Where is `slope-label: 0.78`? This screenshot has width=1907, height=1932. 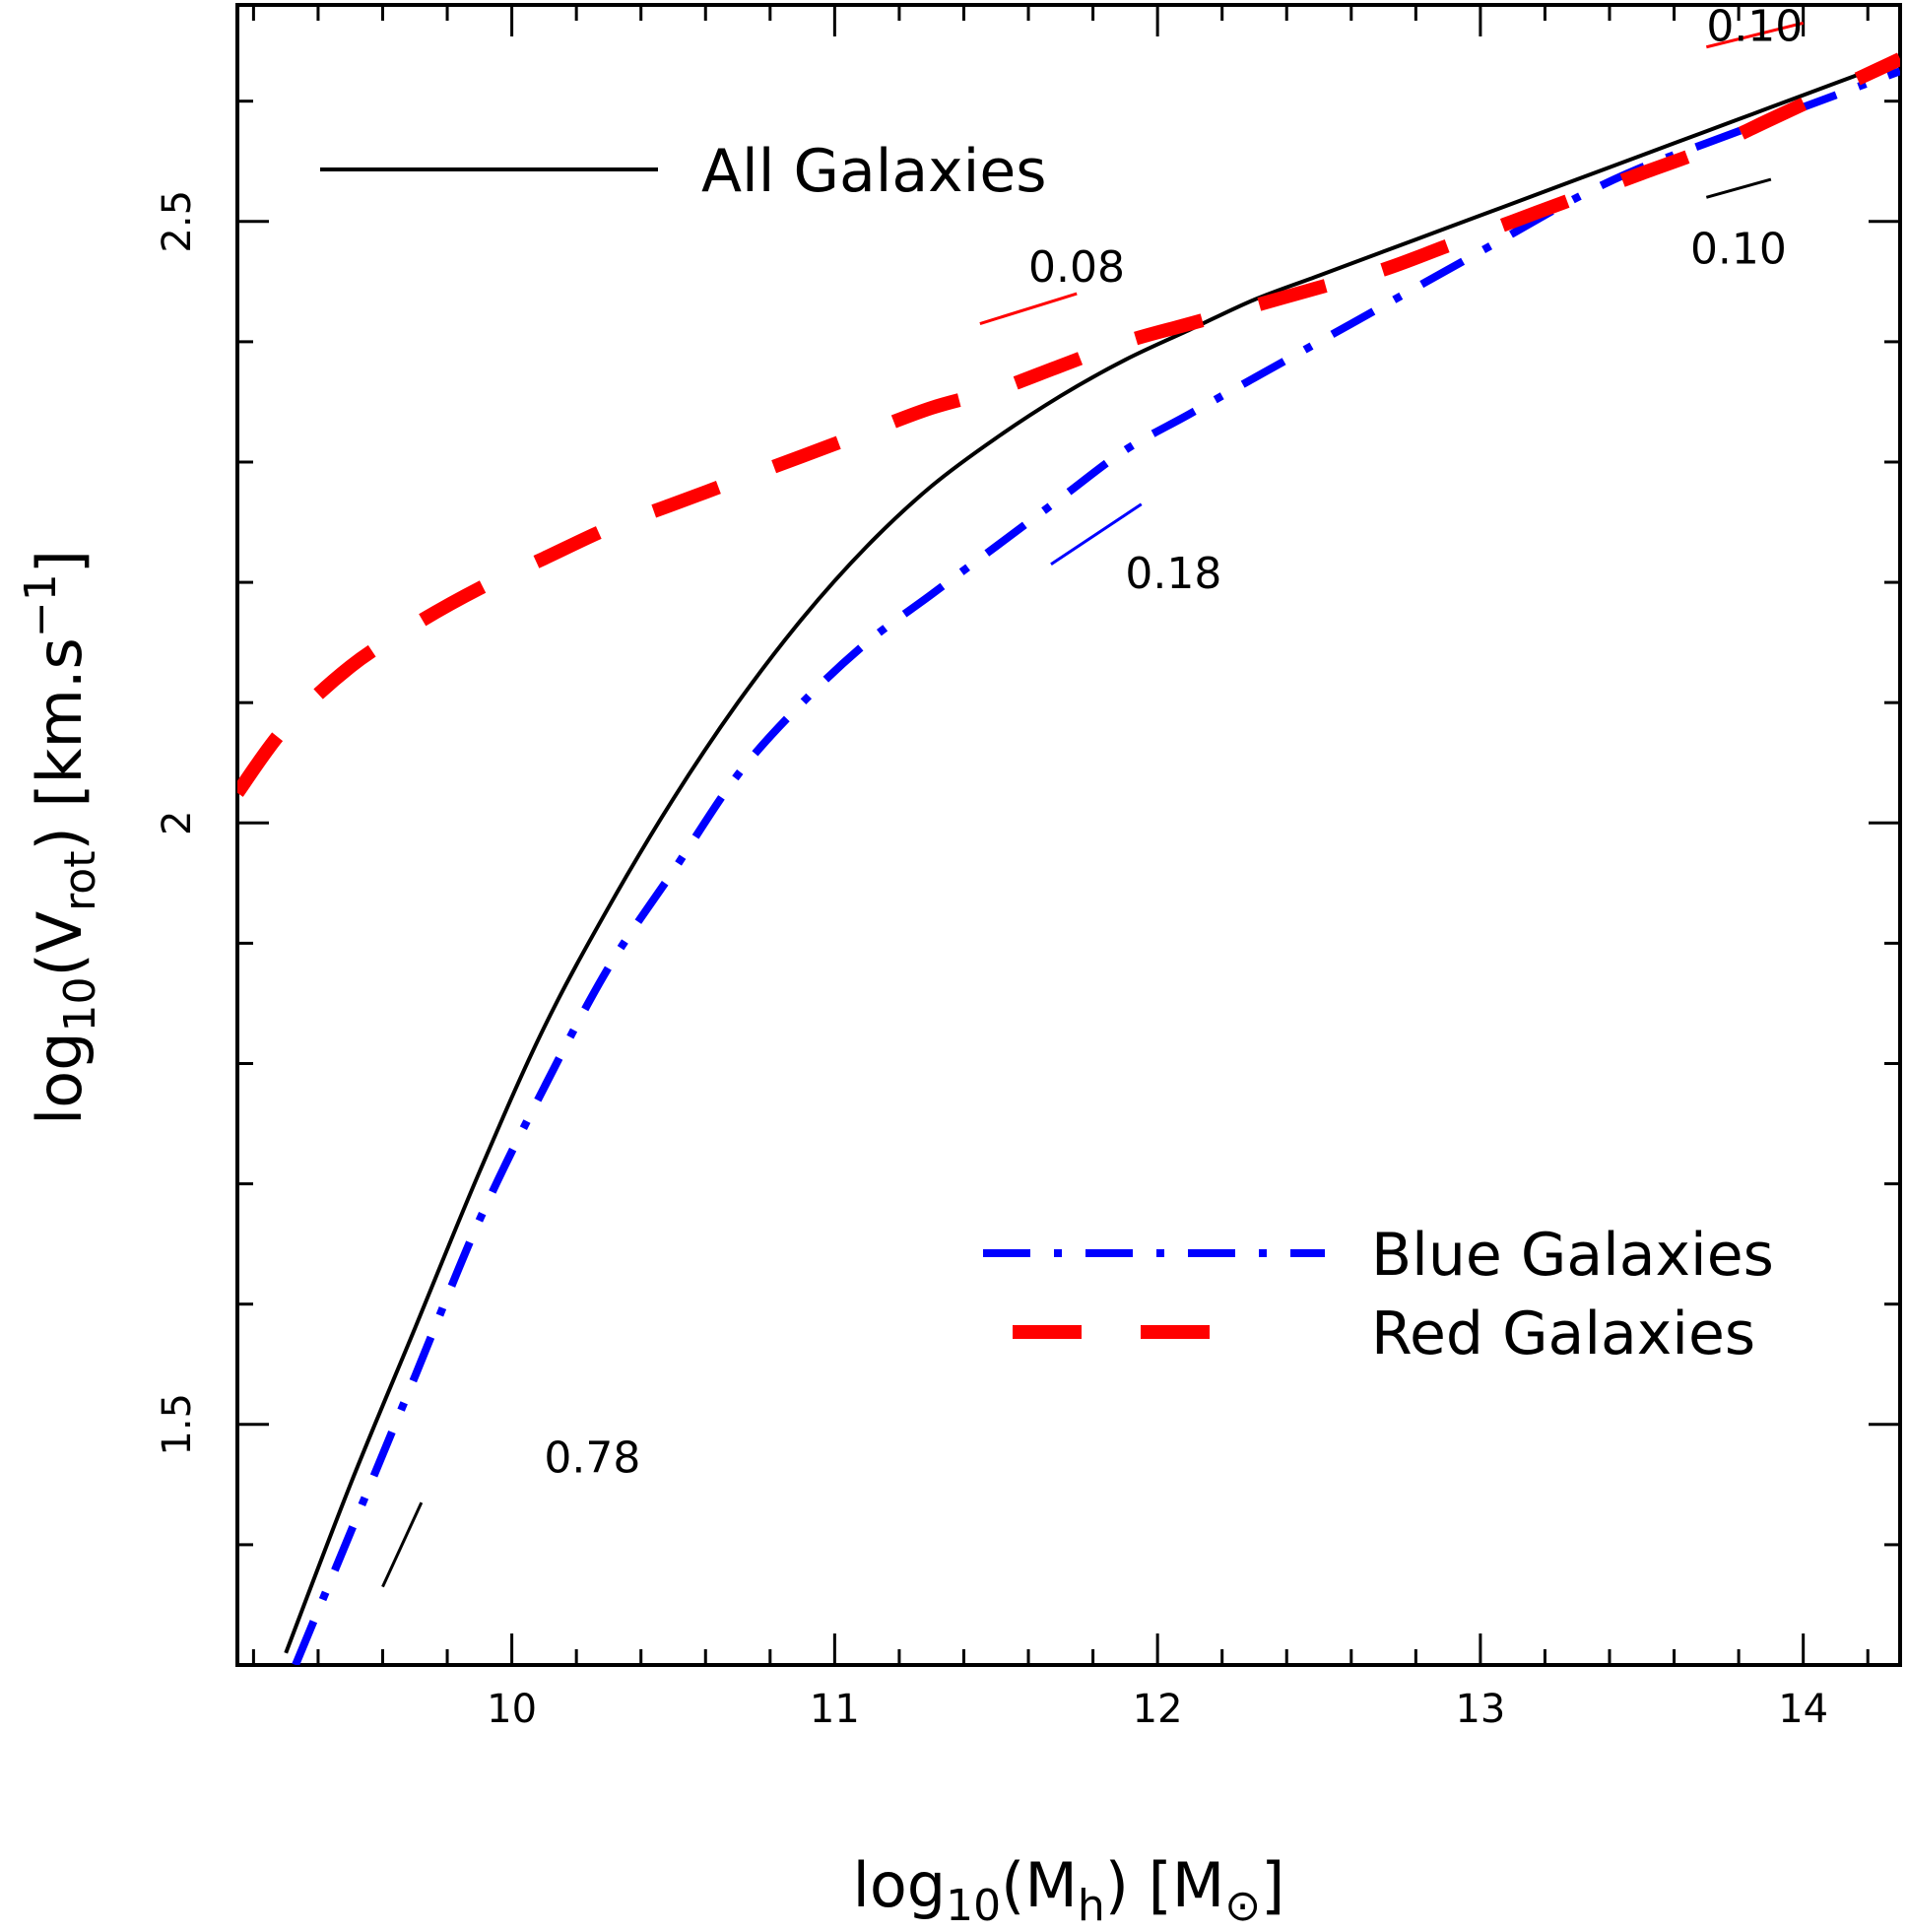 slope-label: 0.78 is located at coordinates (592, 1458).